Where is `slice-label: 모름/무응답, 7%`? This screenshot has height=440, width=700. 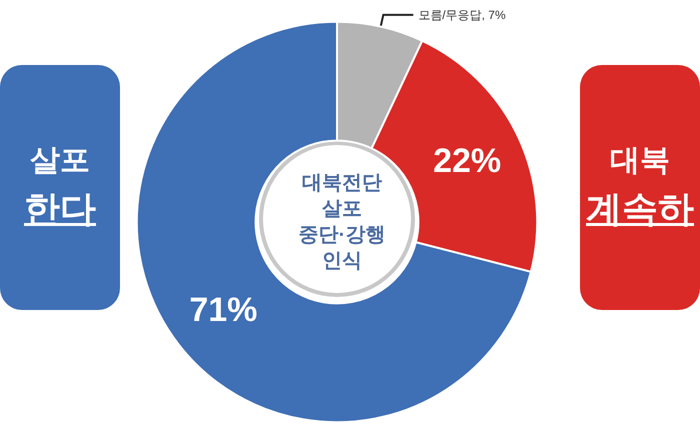
slice-label: 모름/무응답, 7% is located at coordinates (462, 15).